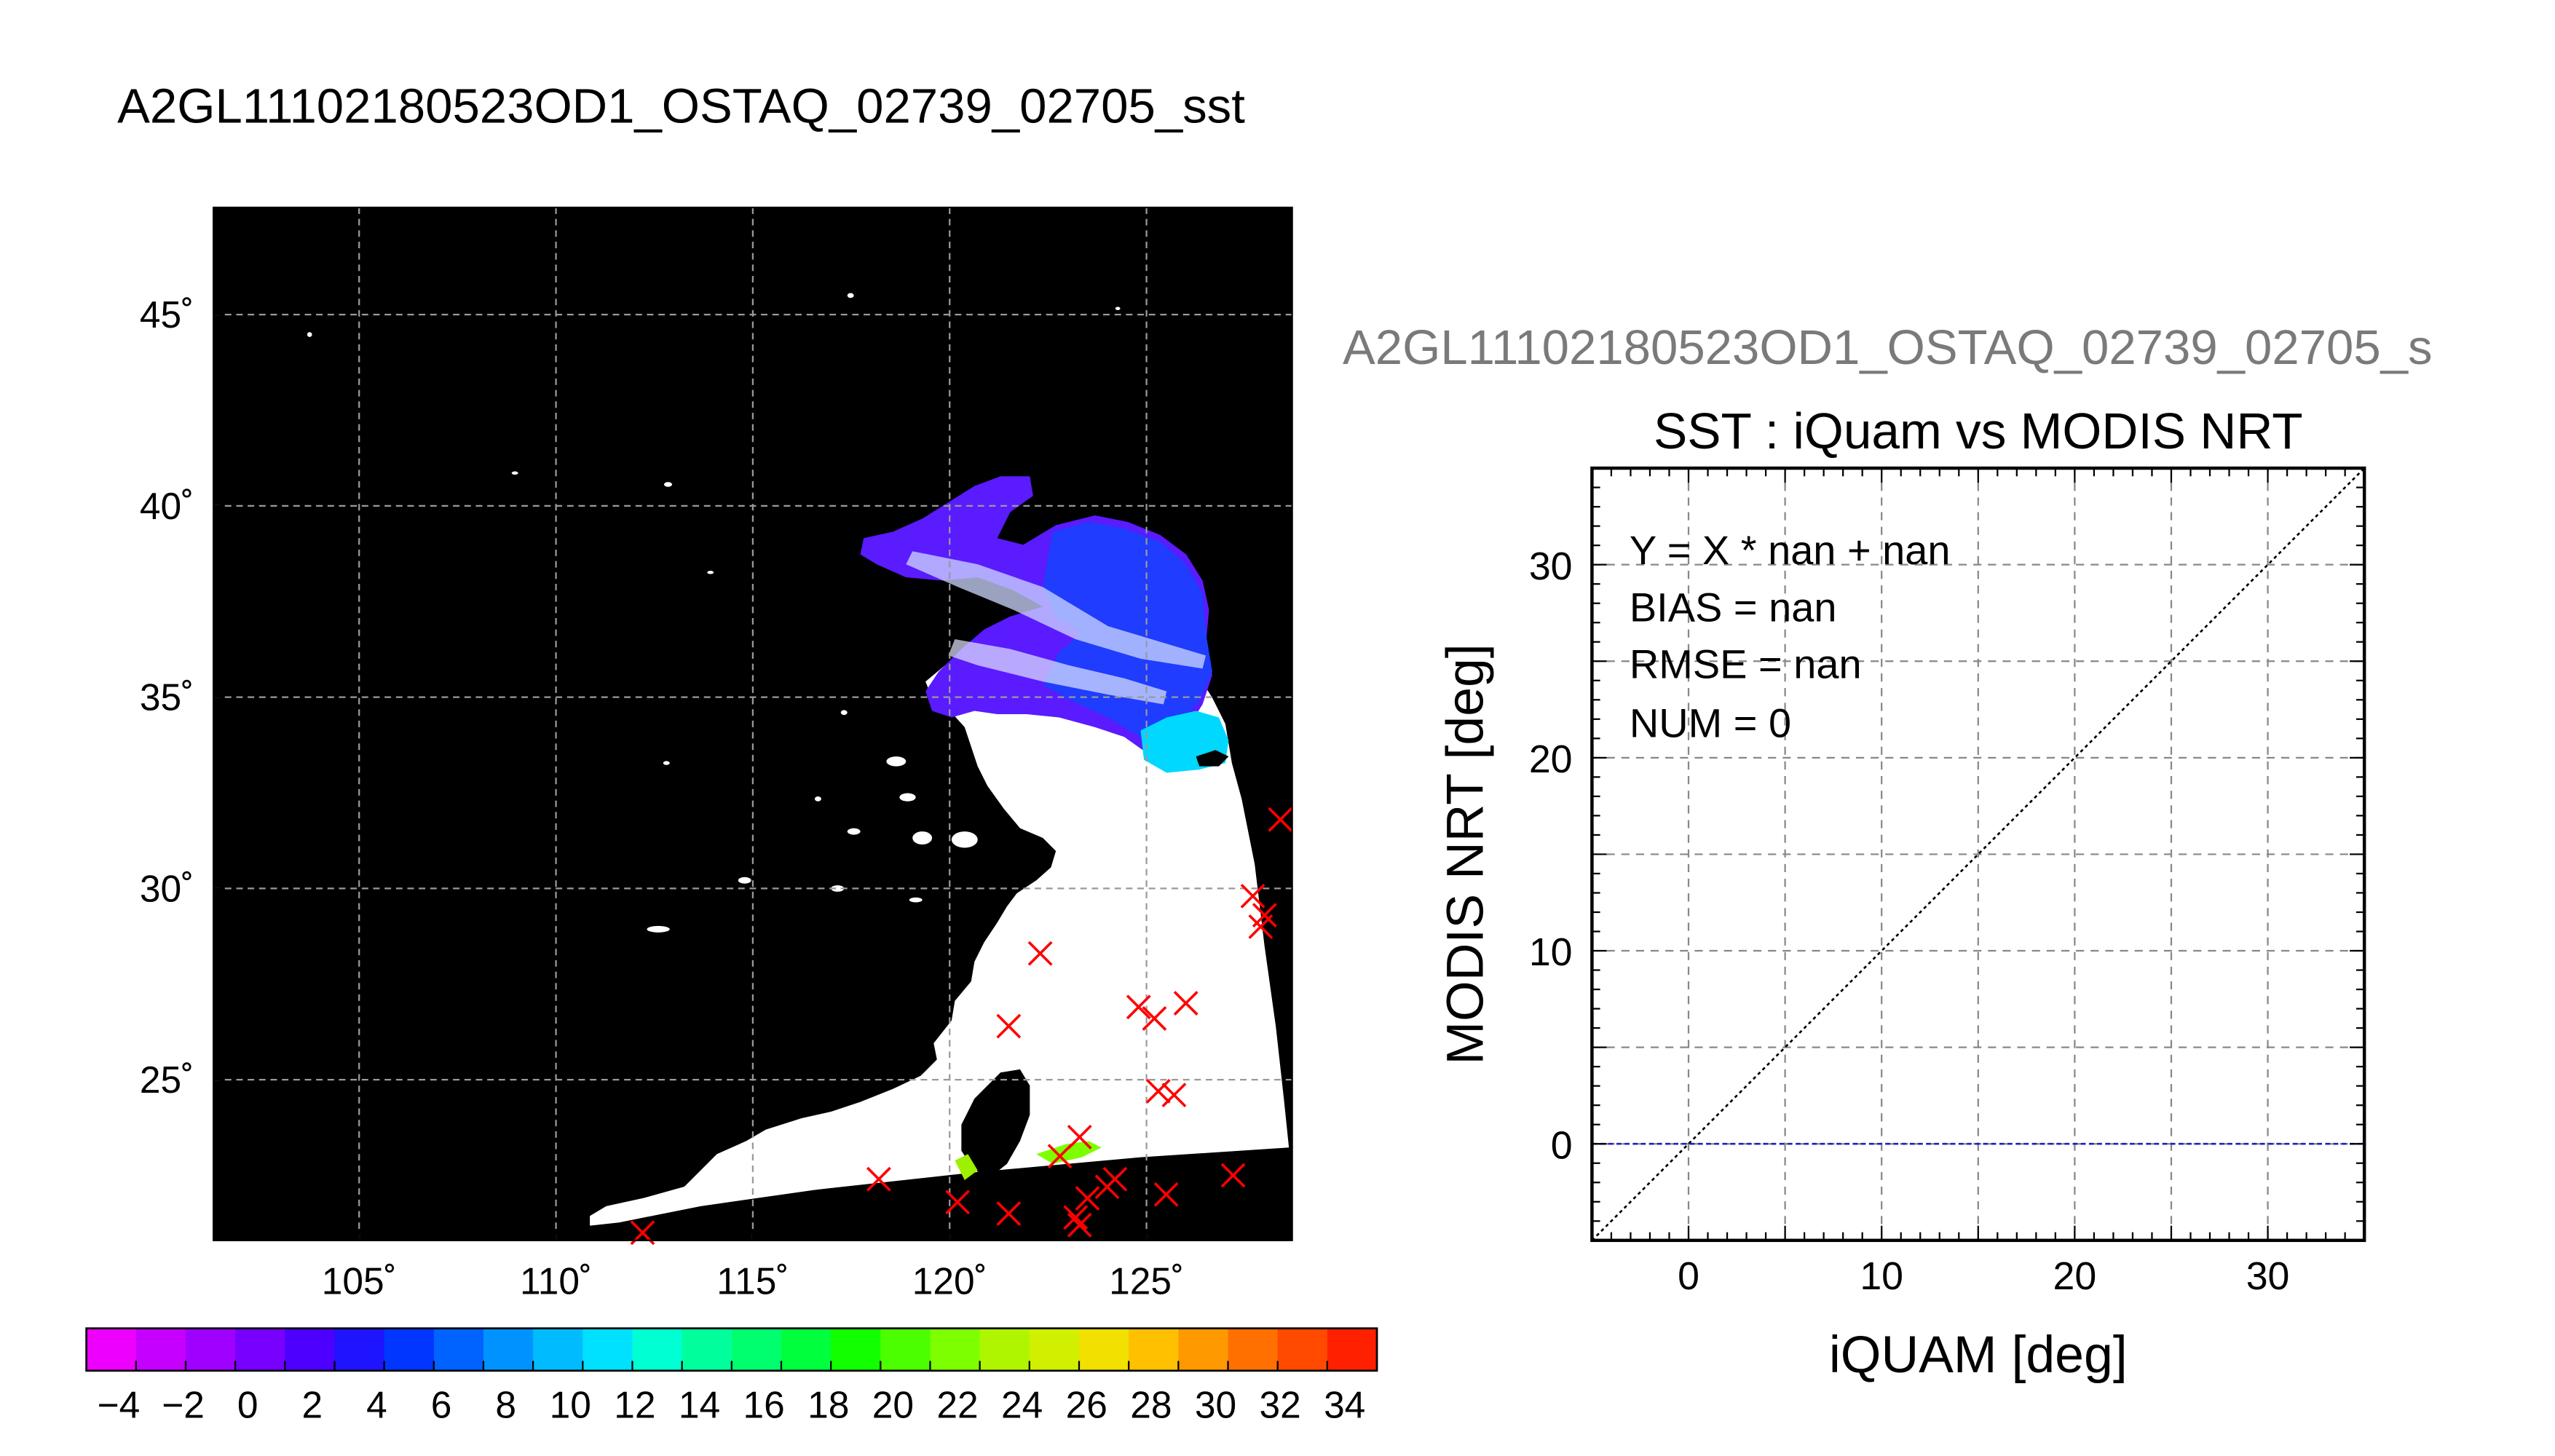 The width and height of the screenshot is (2555, 1456). What do you see at coordinates (763, 1405) in the screenshot?
I see `colorbar-tick-label: 16` at bounding box center [763, 1405].